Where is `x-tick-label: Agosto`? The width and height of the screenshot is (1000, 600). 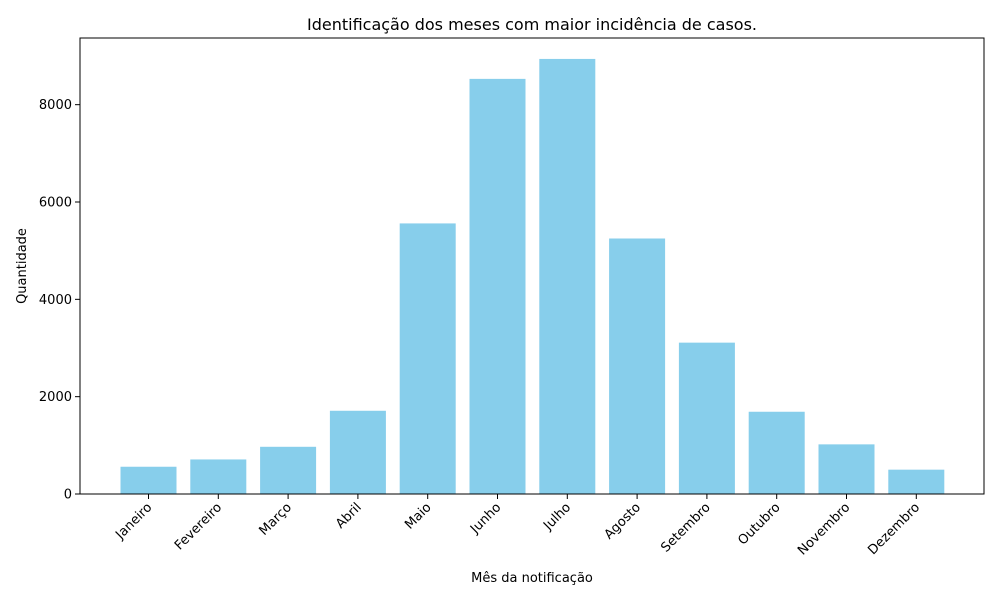
x-tick-label: Agosto is located at coordinates (623, 521).